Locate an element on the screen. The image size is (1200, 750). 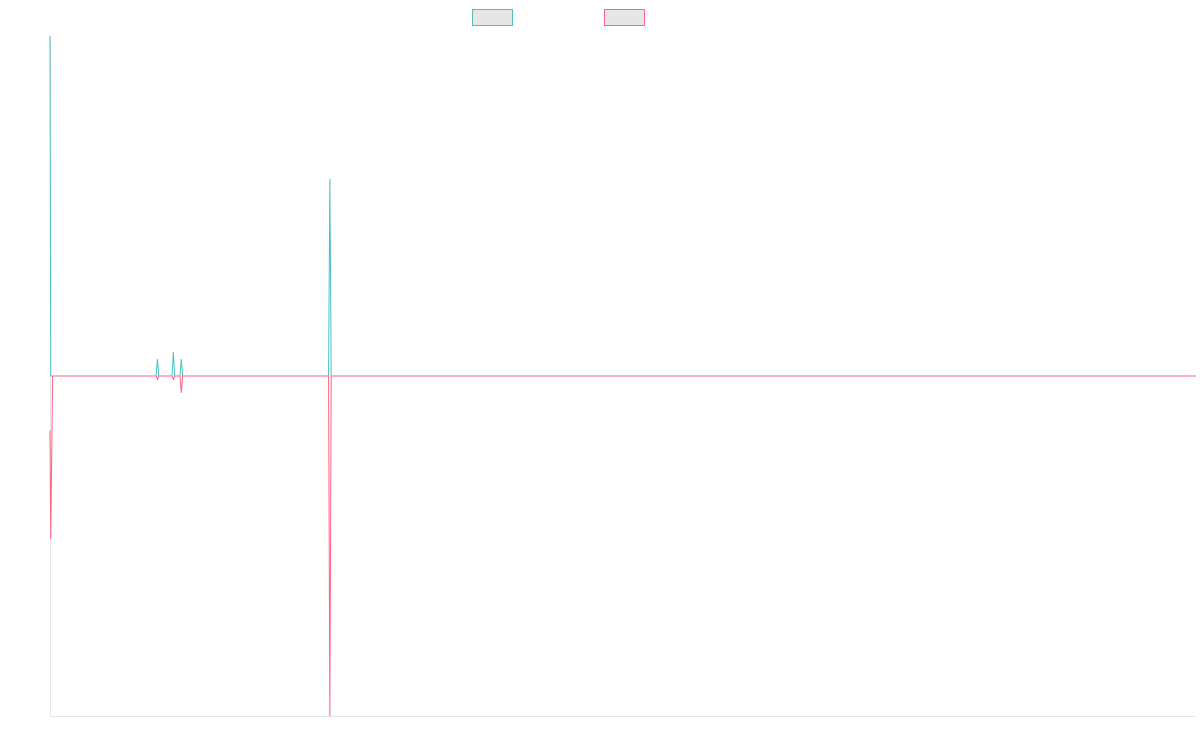
legend is located at coordinates (558, 17).